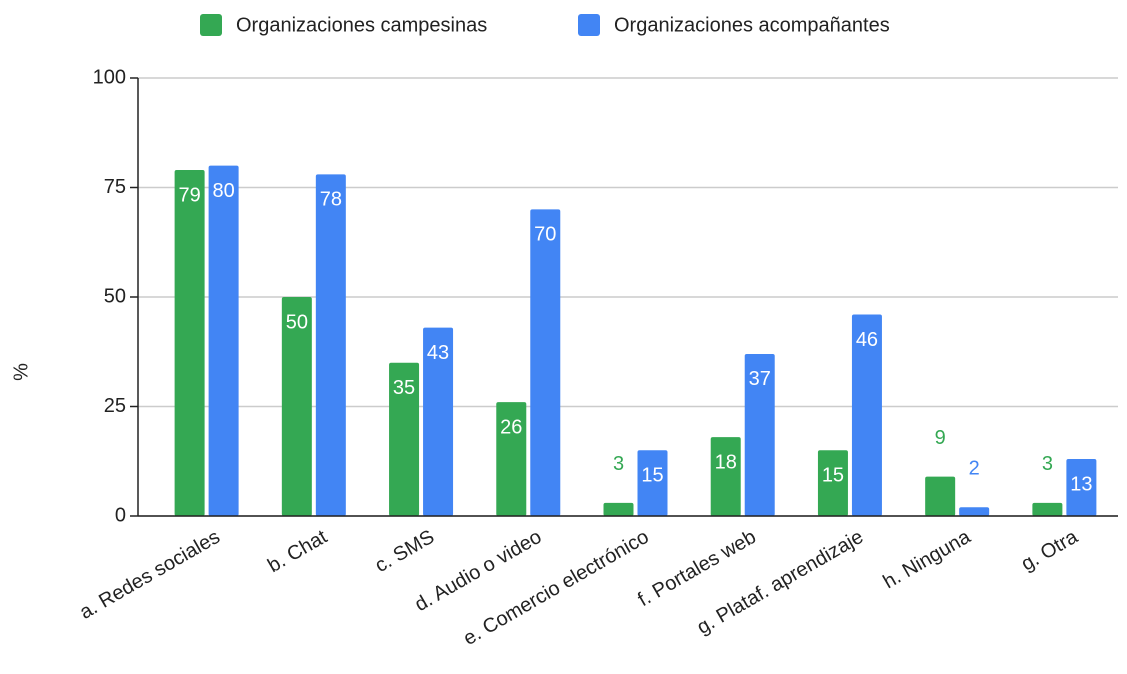  Describe the element at coordinates (361, 25) in the screenshot. I see `legend-label: Organizaciones campesinas` at that location.